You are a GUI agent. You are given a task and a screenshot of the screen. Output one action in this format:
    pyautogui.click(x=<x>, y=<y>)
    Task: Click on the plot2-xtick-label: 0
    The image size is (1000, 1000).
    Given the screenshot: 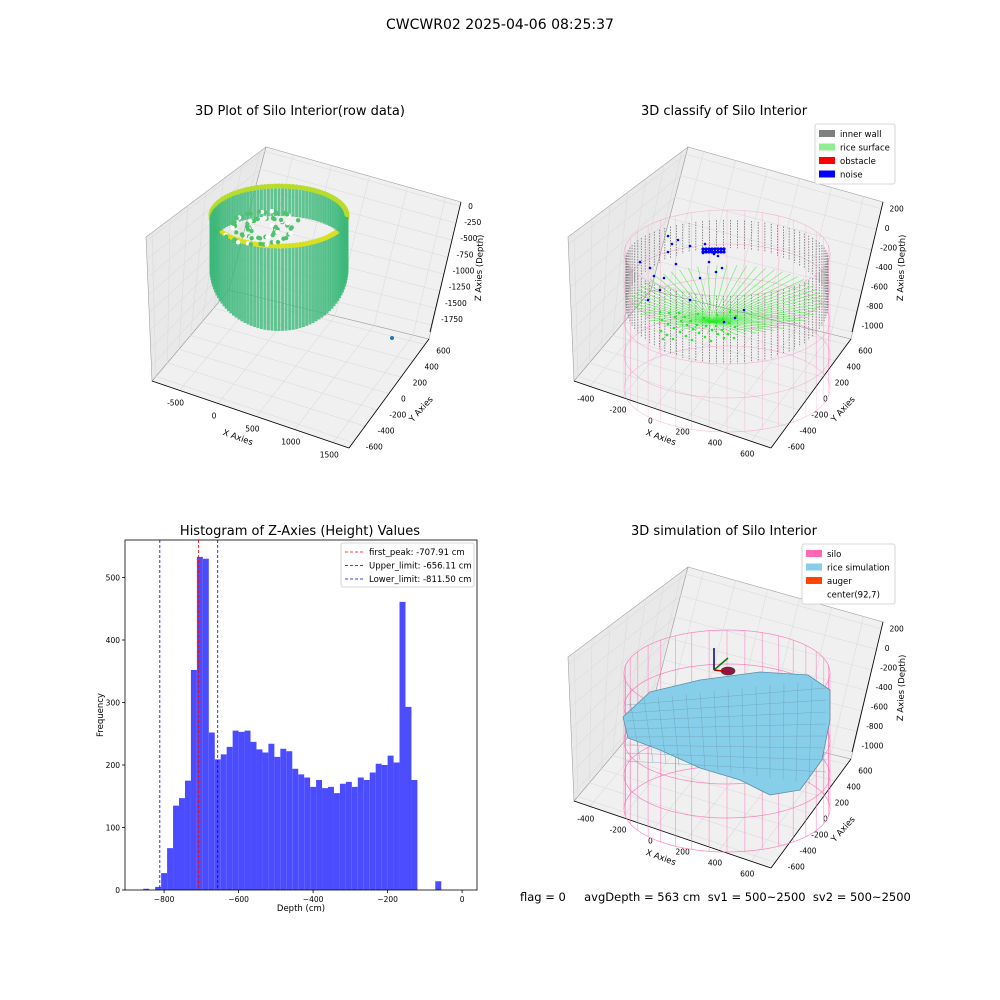 What is the action you would take?
    pyautogui.click(x=650, y=420)
    